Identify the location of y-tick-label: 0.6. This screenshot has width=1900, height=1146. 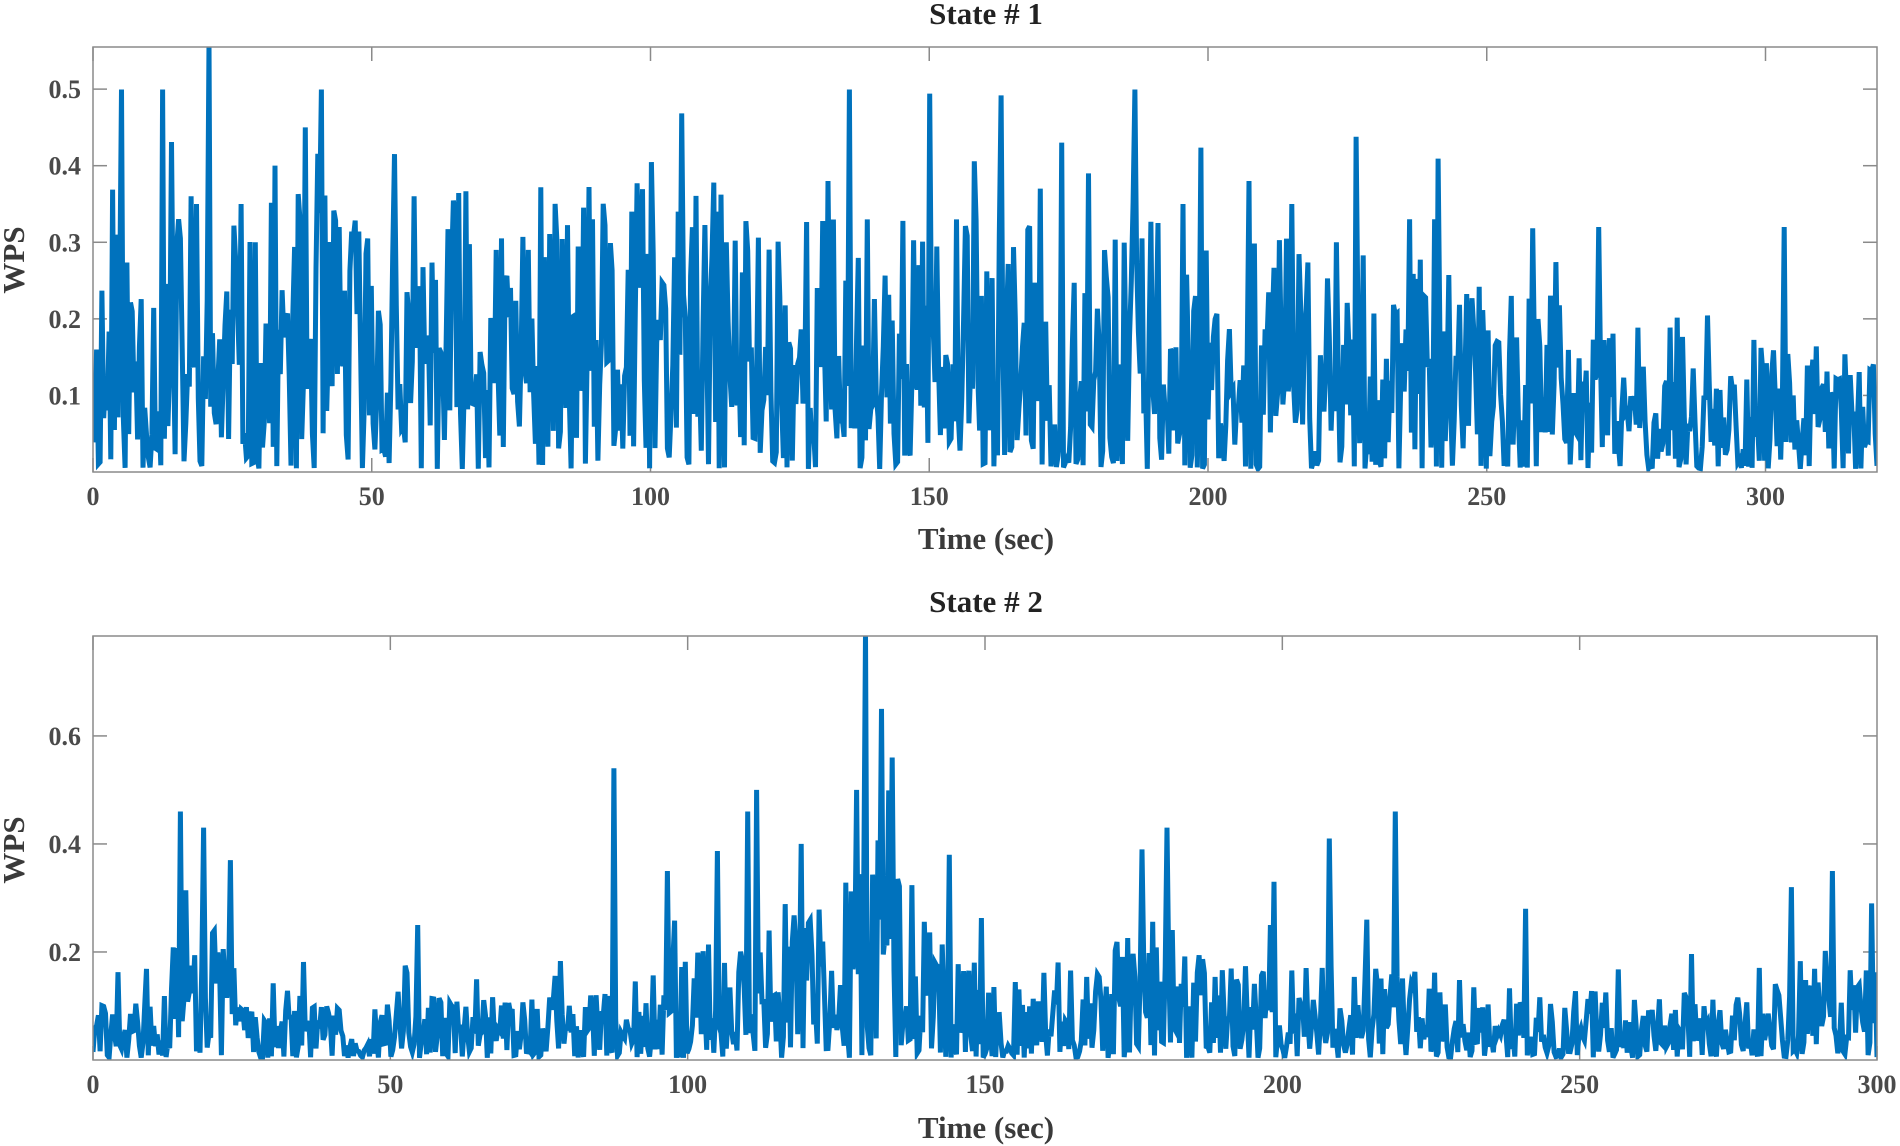
(65, 736).